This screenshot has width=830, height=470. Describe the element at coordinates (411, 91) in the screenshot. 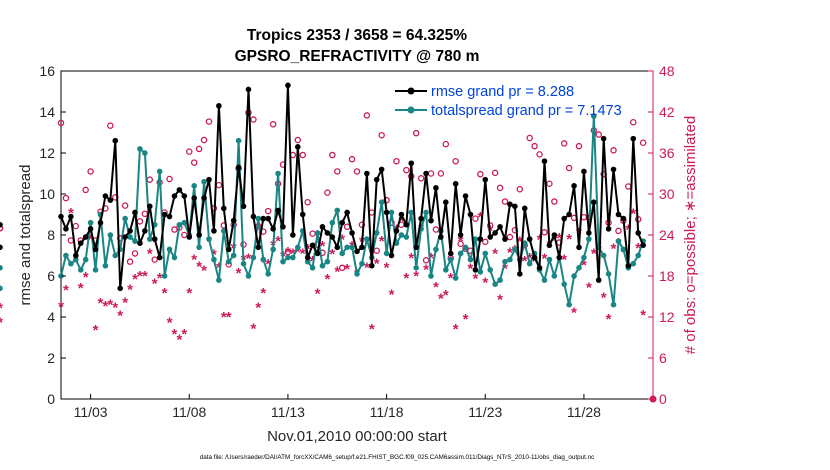

I see `legend-rmse-marker` at that location.